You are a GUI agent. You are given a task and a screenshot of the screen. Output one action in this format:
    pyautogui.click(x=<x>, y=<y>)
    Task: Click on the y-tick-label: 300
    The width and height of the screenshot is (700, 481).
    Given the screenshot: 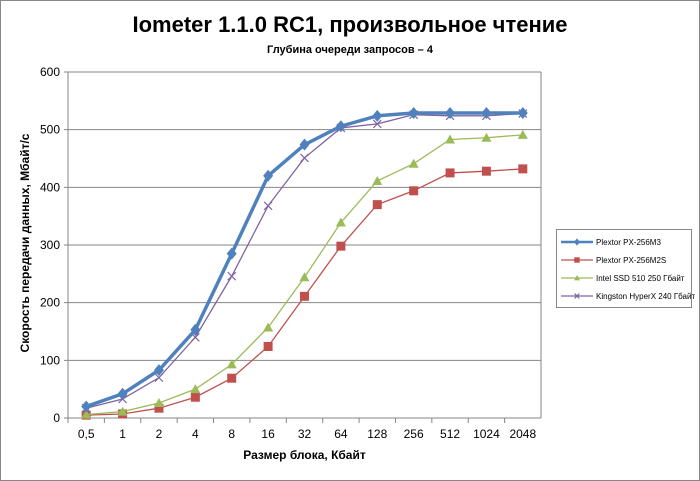 What is the action you would take?
    pyautogui.click(x=50, y=245)
    